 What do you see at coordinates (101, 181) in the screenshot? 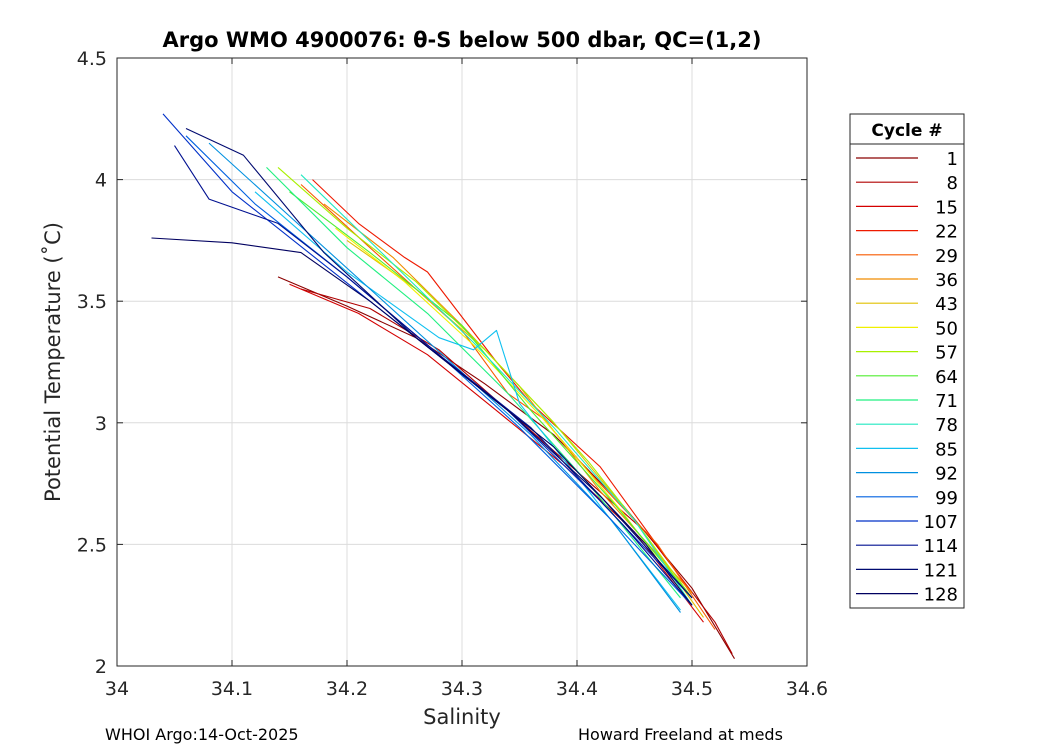
I see `y-tick-label: 4` at bounding box center [101, 181].